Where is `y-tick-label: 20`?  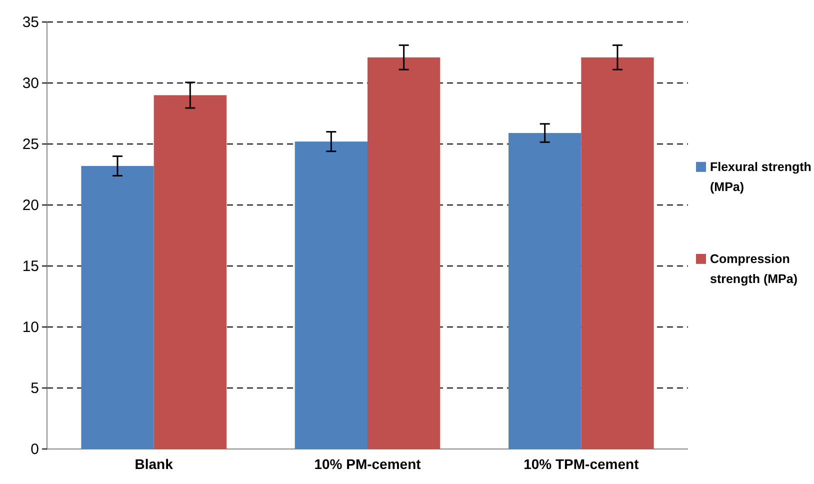
y-tick-label: 20 is located at coordinates (30, 205).